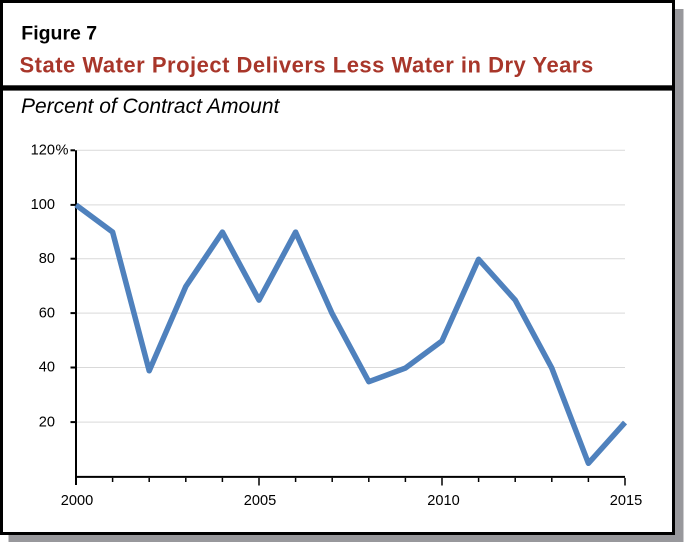  Describe the element at coordinates (626, 501) in the screenshot. I see `svg-text: 2015` at that location.